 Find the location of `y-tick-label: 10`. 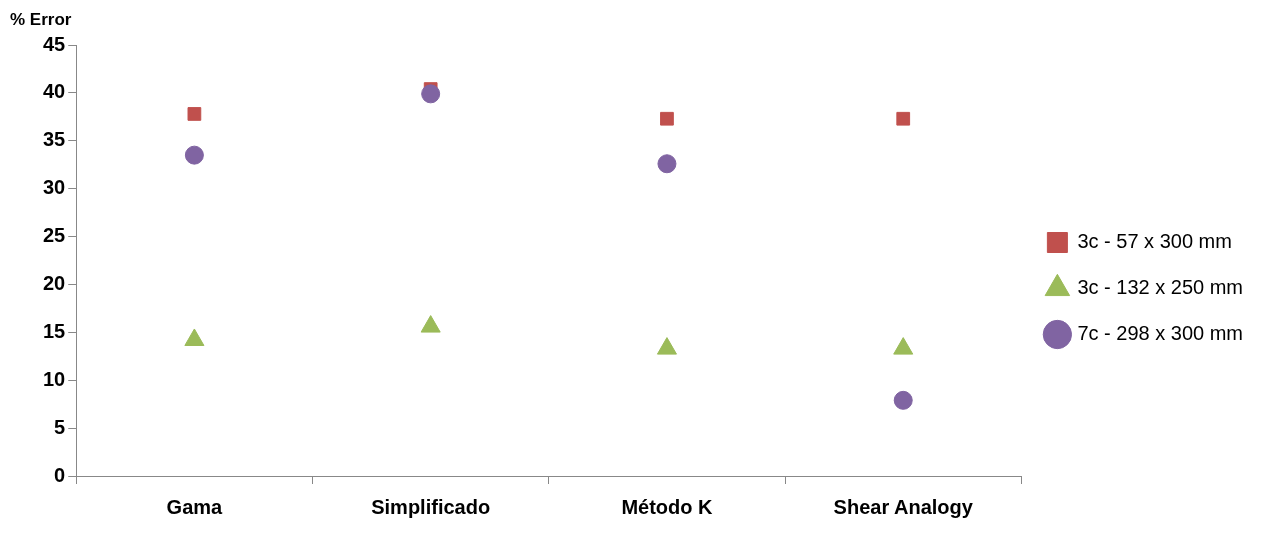

y-tick-label: 10 is located at coordinates (54, 378).